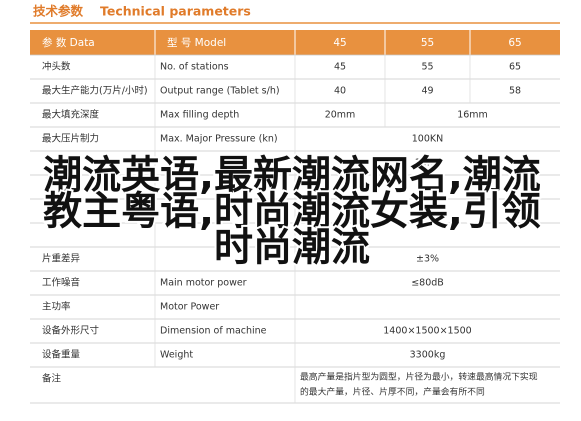  What do you see at coordinates (213, 331) in the screenshot?
I see `param-en: Dimension of machine` at bounding box center [213, 331].